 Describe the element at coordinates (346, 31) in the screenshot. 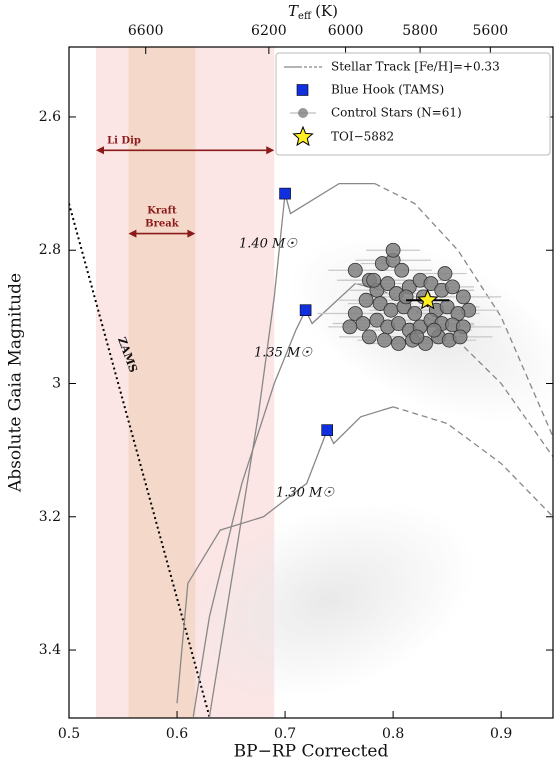

I see `x2-tick-label: 6000` at that location.